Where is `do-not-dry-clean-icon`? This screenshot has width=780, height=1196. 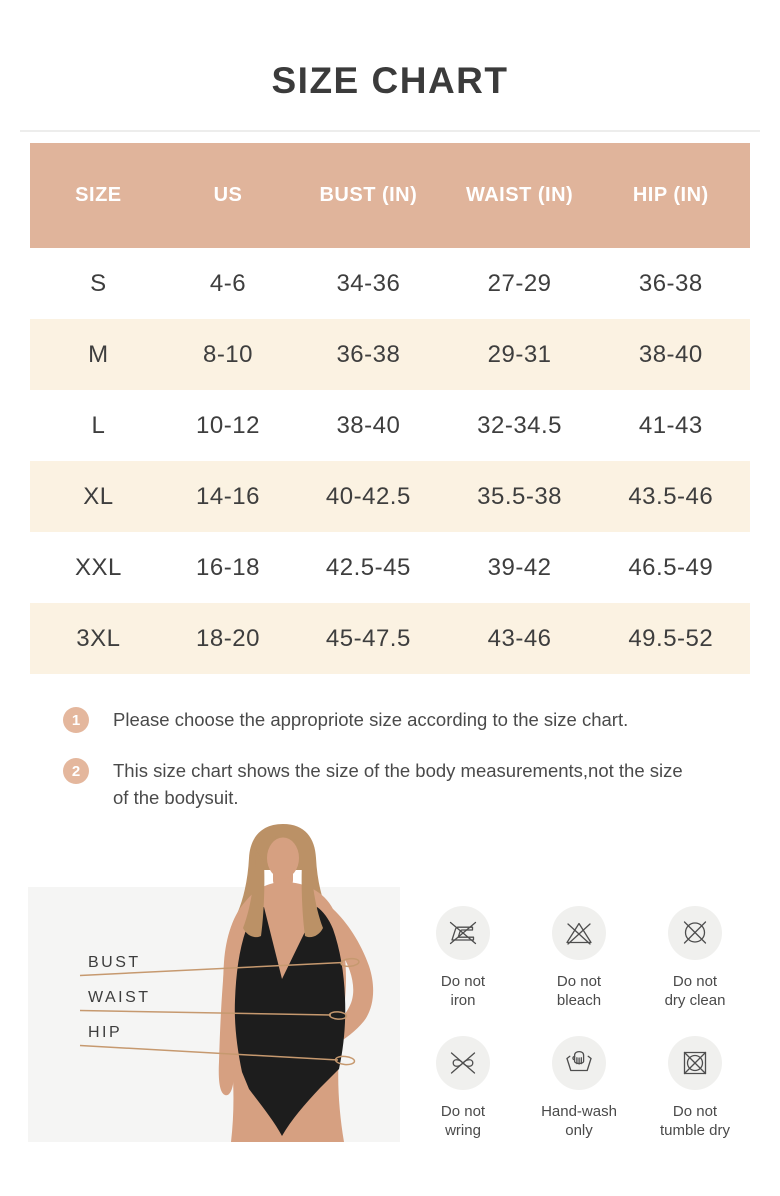
do-not-dry-clean-icon is located at coordinates (695, 932).